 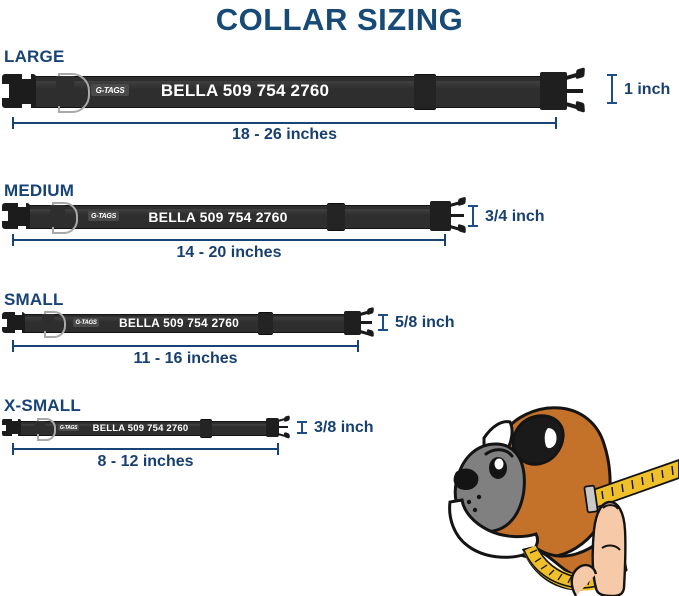 I want to click on hand-holding-tape, so click(x=609, y=548).